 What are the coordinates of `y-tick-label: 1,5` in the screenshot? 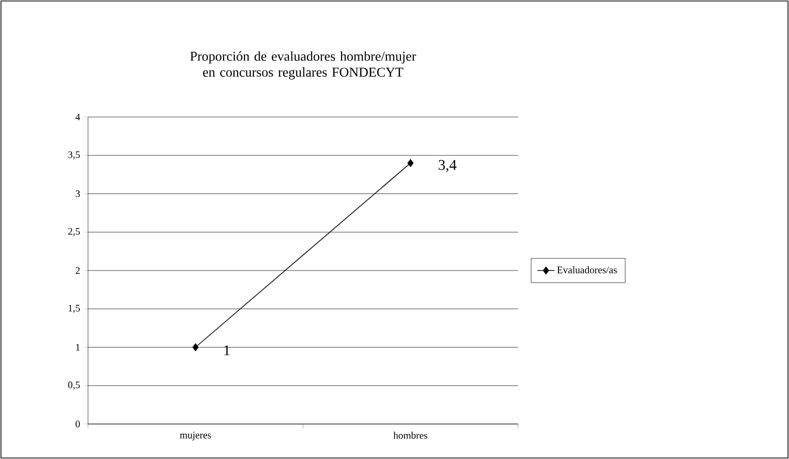 It's located at (74, 308).